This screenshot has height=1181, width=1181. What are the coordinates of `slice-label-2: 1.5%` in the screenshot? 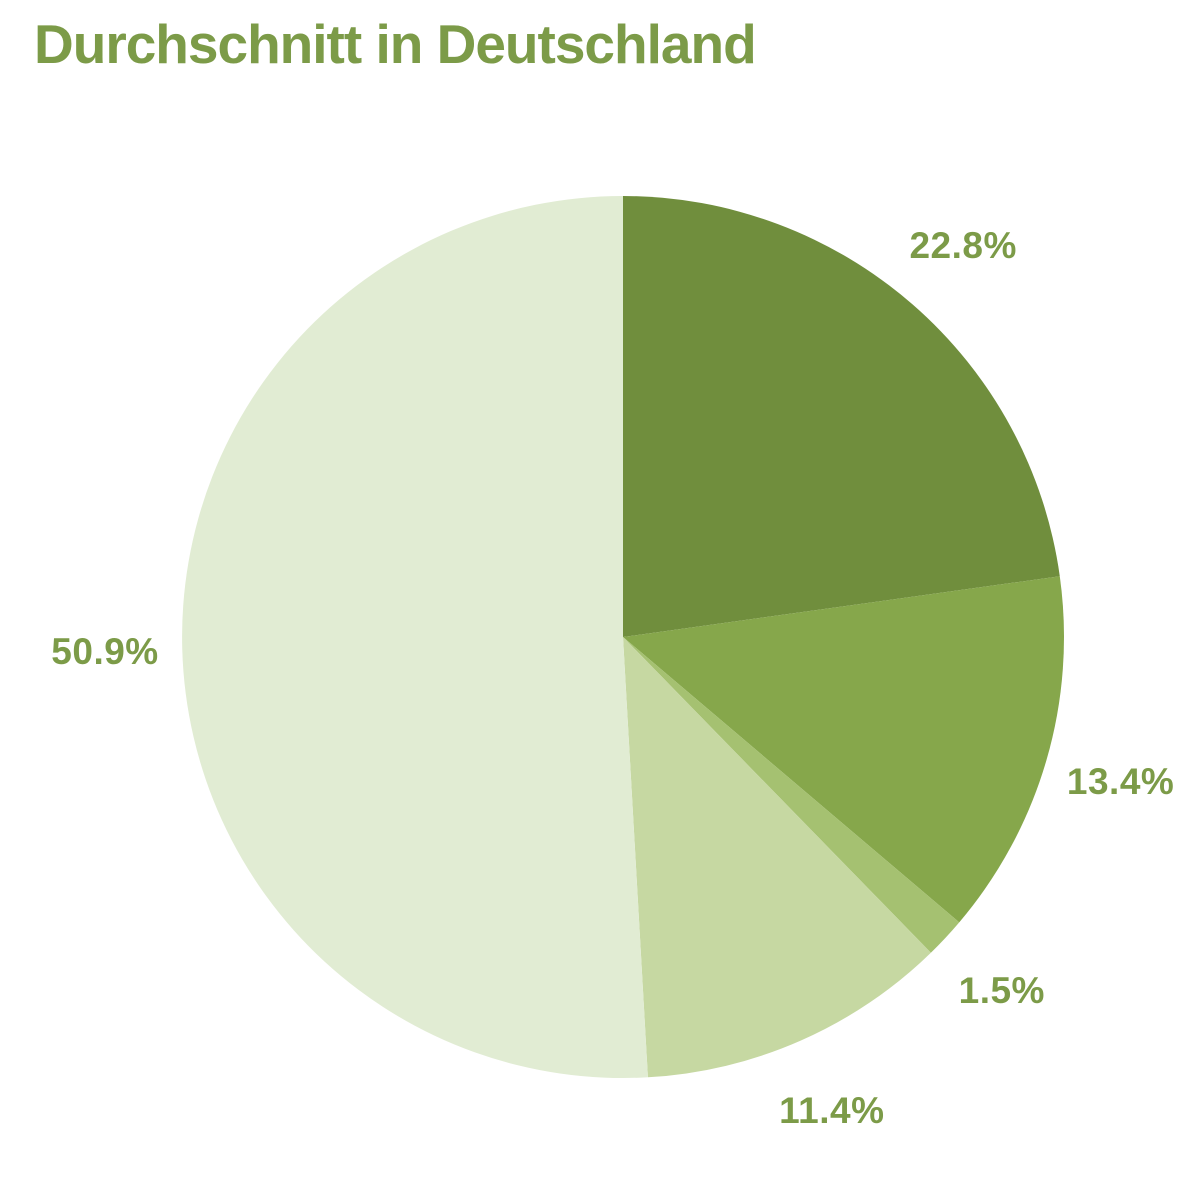 It's located at (1001, 990).